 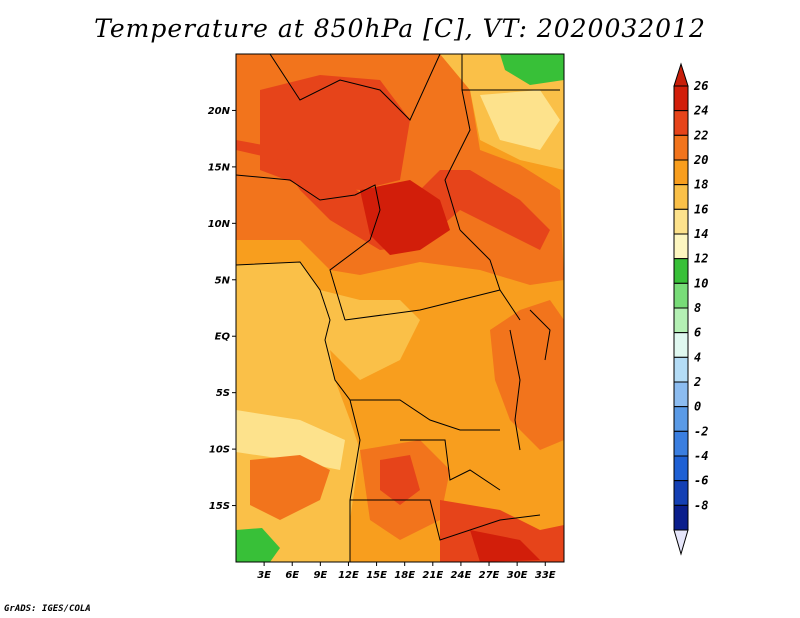 What do you see at coordinates (697, 407) in the screenshot?
I see `colorbar-label: 0` at bounding box center [697, 407].